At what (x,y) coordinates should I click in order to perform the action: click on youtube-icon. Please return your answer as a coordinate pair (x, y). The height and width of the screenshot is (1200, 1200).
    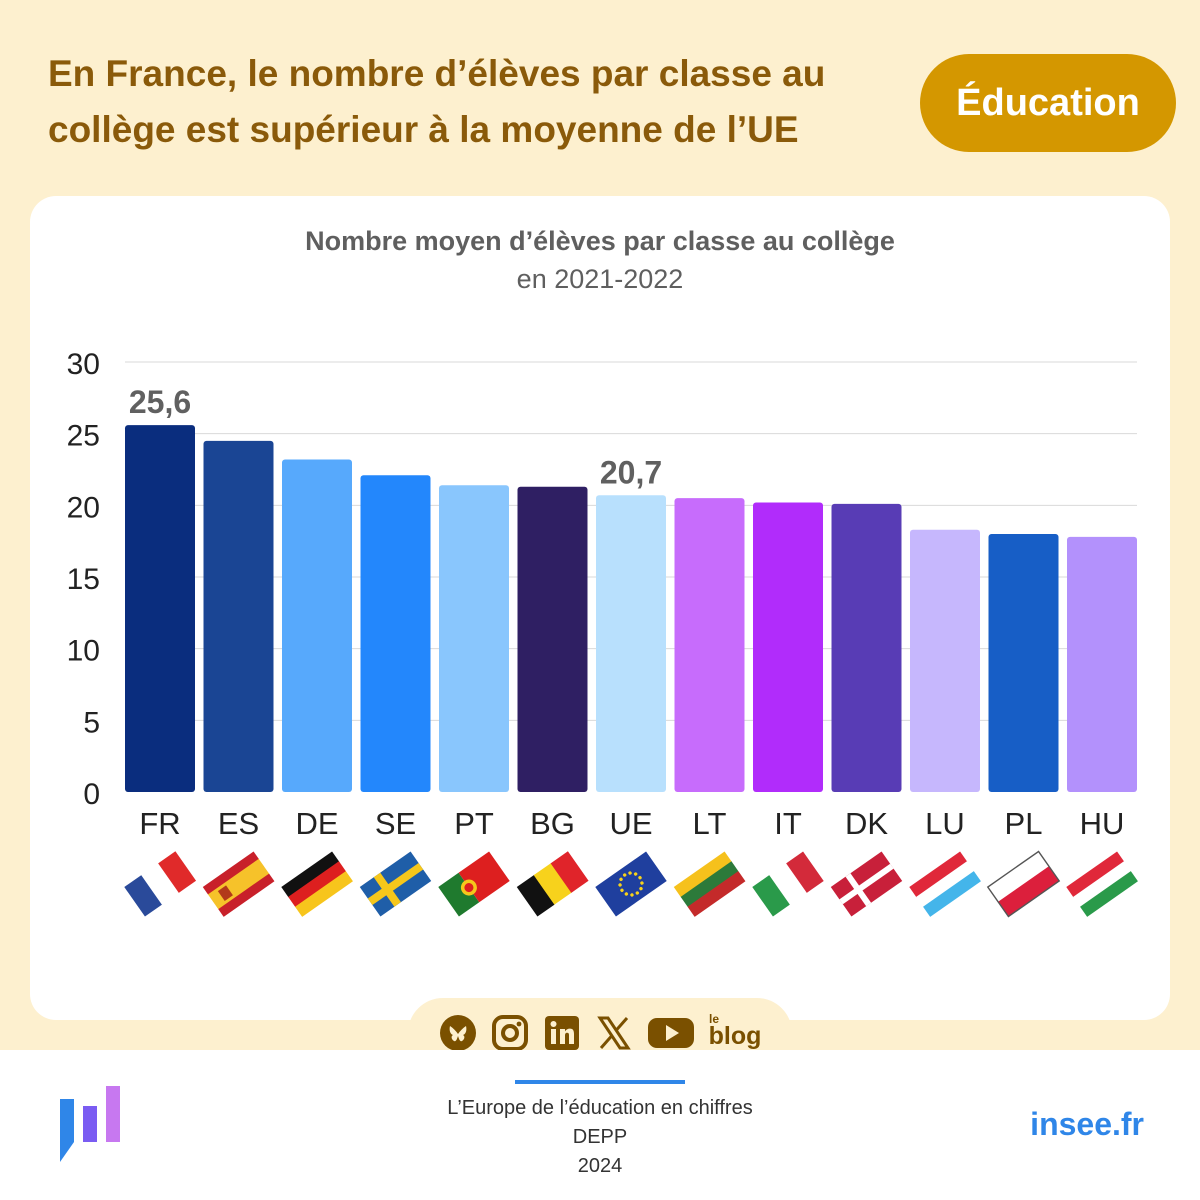
    Looking at the image, I should click on (671, 1033).